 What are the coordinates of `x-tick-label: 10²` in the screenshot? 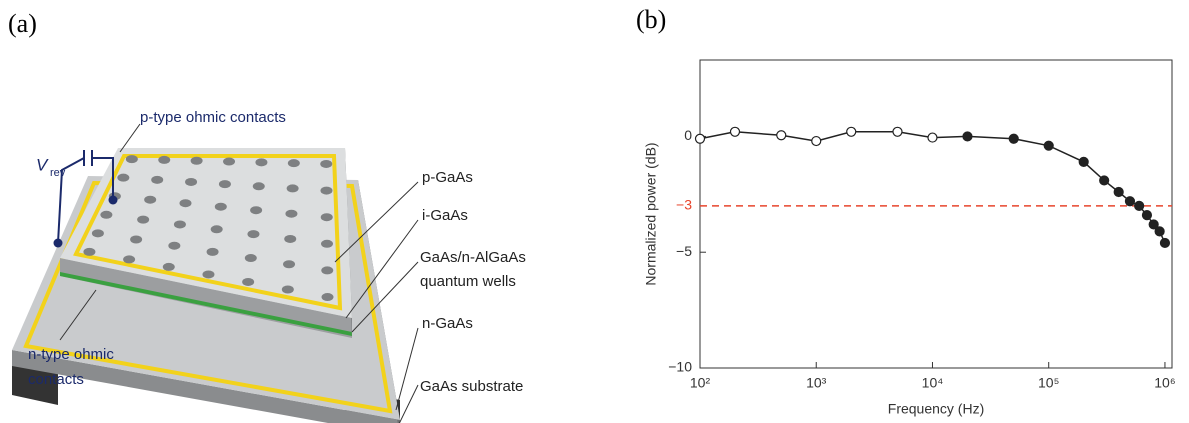 It's located at (700, 383).